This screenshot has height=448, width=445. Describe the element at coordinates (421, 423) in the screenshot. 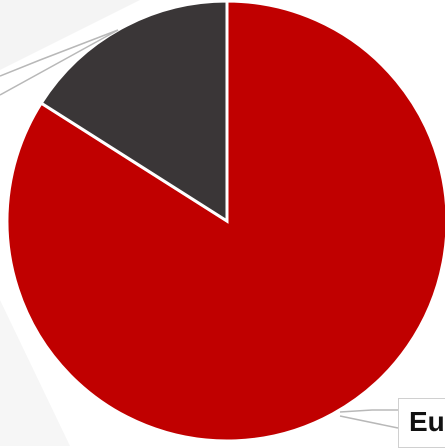

I see `data-label-europe: Eu` at that location.